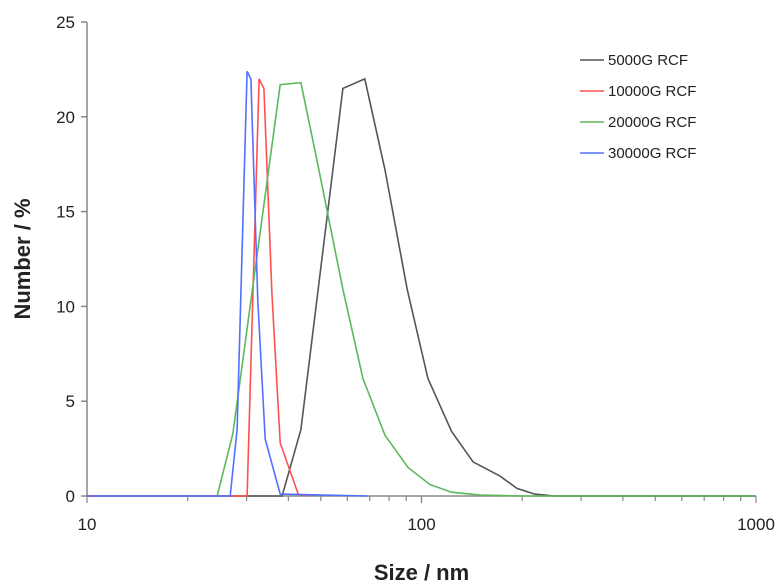 This screenshot has width=784, height=588. What do you see at coordinates (652, 153) in the screenshot?
I see `legend-label: 30000G RCF` at bounding box center [652, 153].